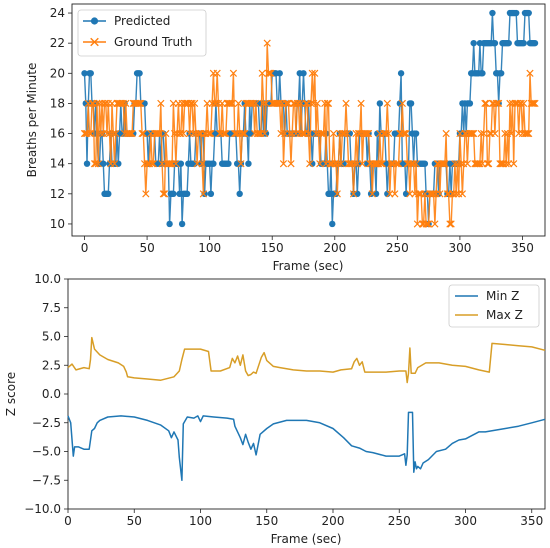 This screenshot has width=550, height=548. I want to click on x-tick-label: 200, so click(334, 248).